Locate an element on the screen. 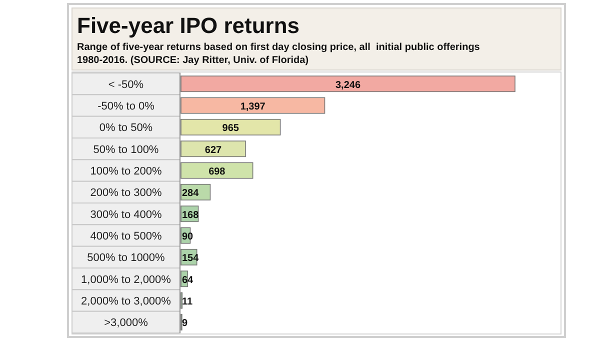 The height and width of the screenshot is (341, 605). data-label: 284 is located at coordinates (191, 194).